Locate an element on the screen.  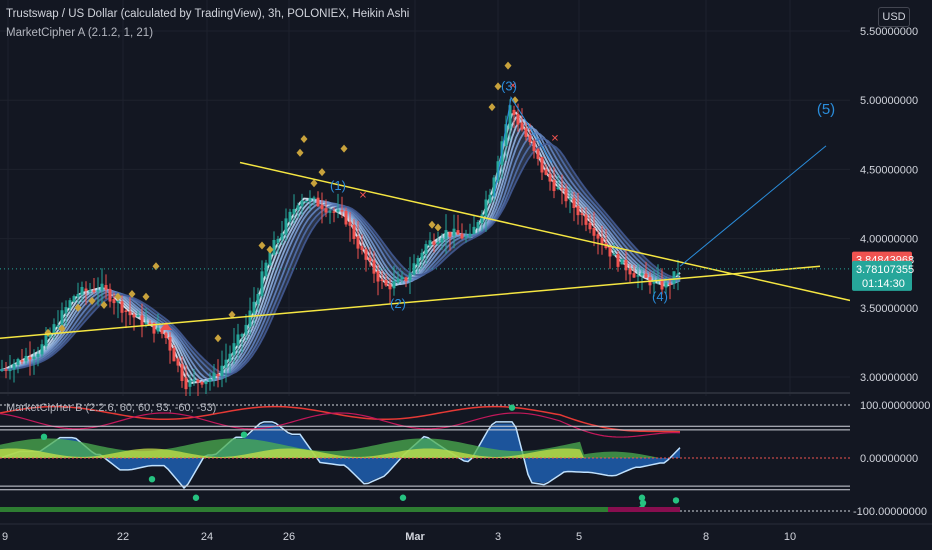
price-tick-5: 3.00000000 is located at coordinates (889, 378).